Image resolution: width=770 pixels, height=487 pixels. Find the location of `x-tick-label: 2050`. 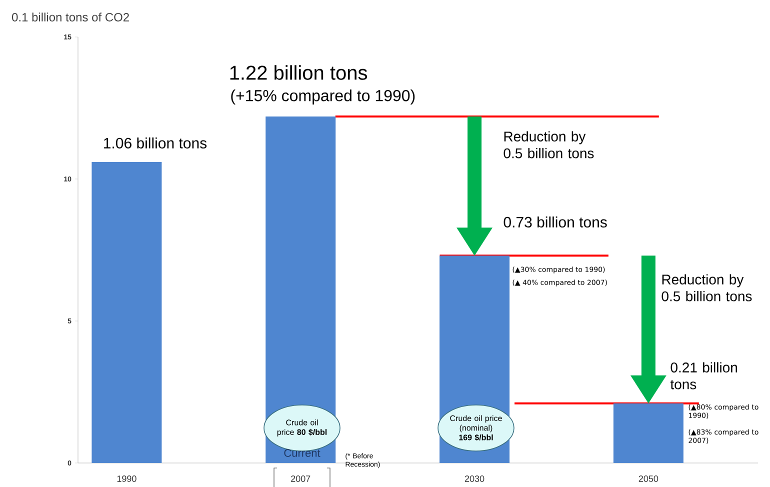

x-tick-label: 2050 is located at coordinates (648, 479).